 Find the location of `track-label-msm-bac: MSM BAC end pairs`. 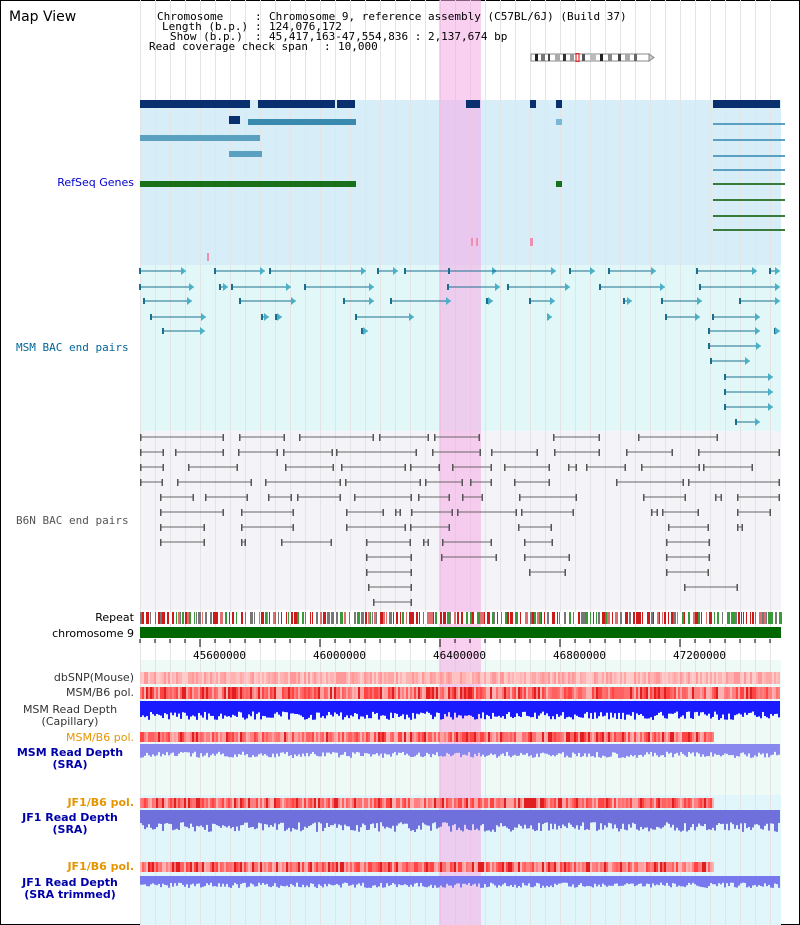

track-label-msm-bac: MSM BAC end pairs is located at coordinates (72, 347).